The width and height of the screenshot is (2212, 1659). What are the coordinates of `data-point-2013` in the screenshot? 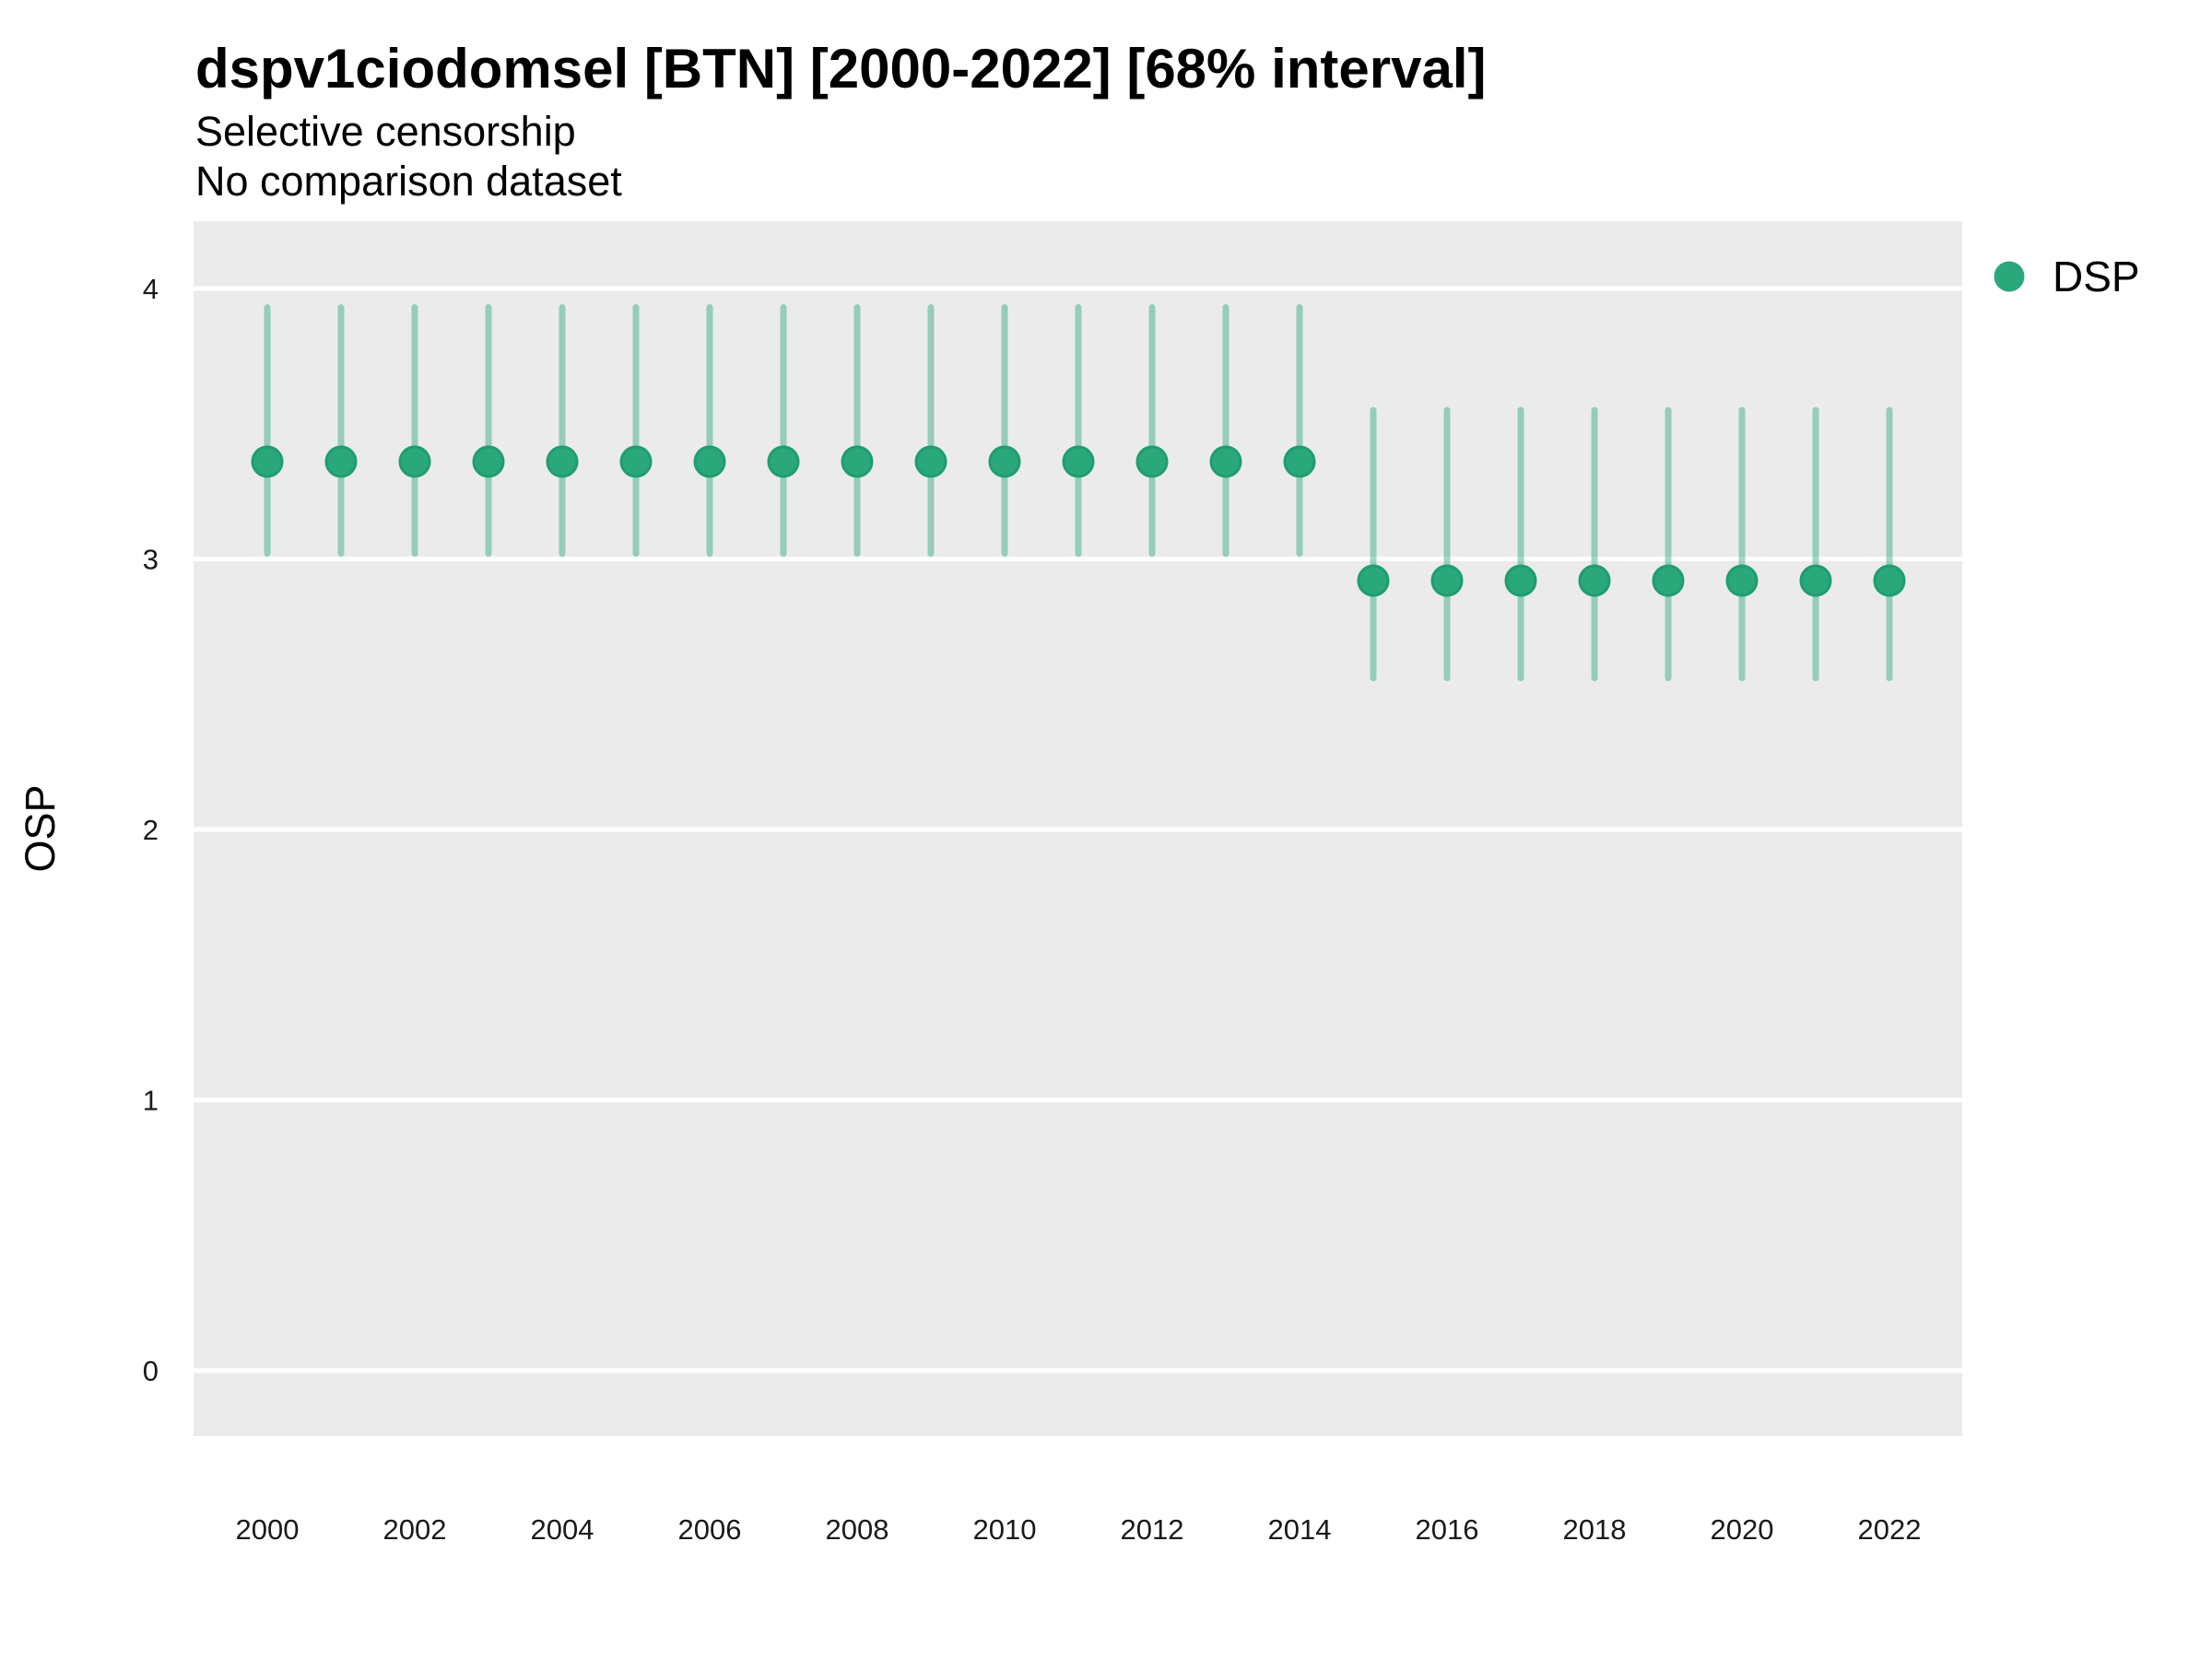 It's located at (1225, 461).